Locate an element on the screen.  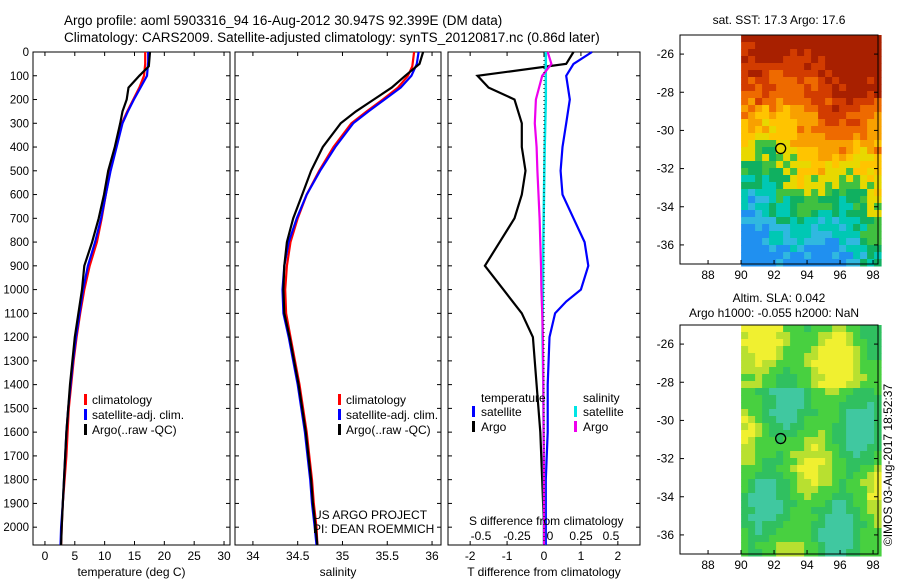
xtick-label-temperature: 30 is located at coordinates (224, 556).